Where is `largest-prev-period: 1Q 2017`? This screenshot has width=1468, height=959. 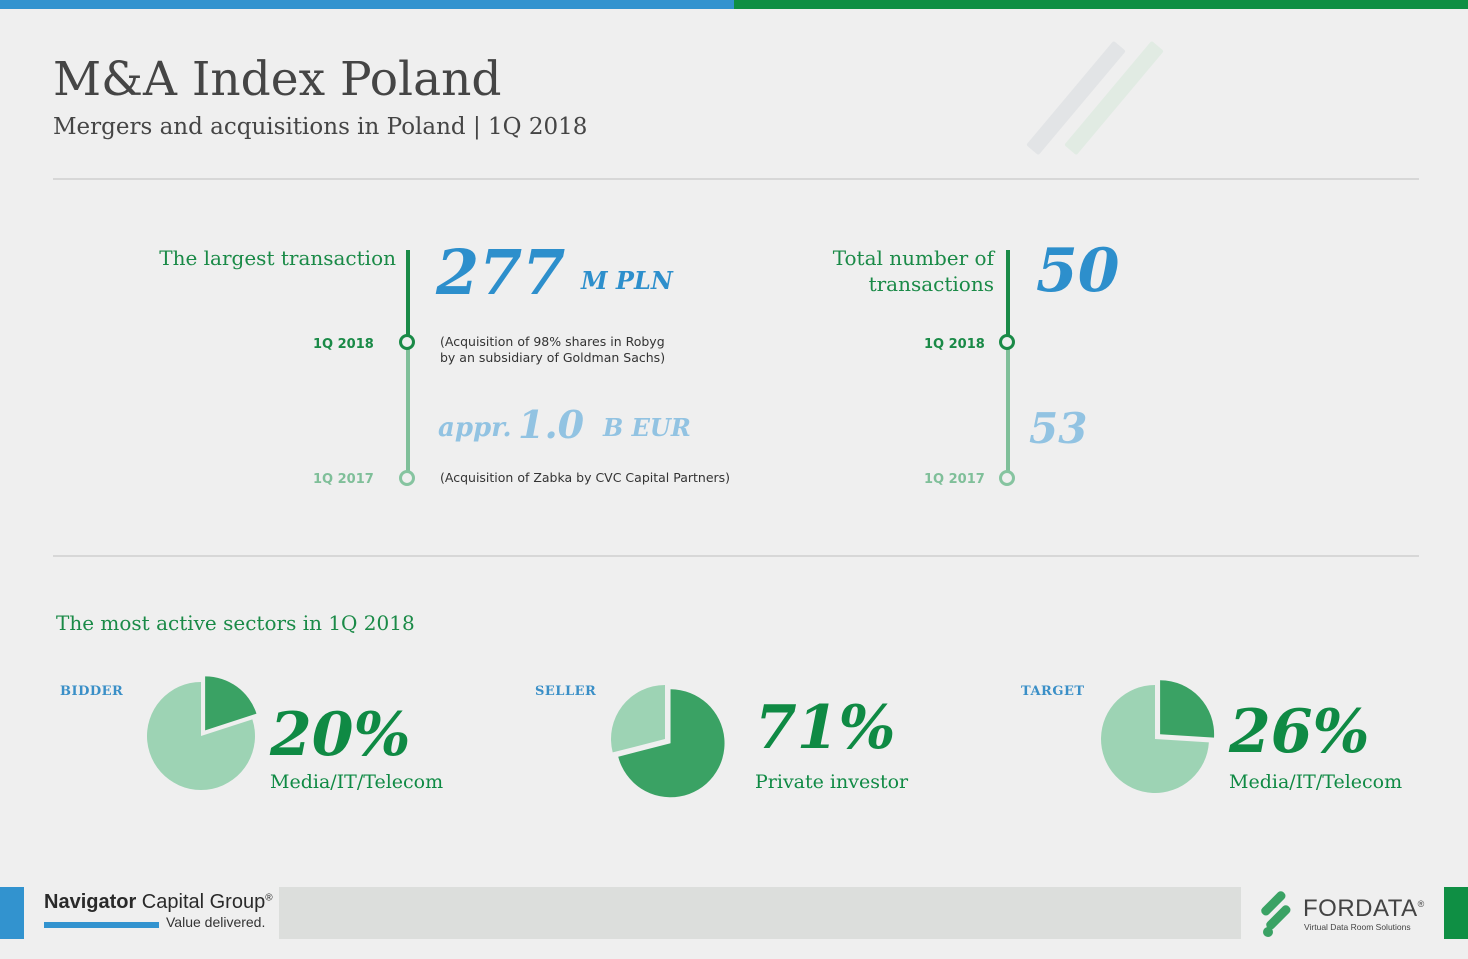
largest-prev-period: 1Q 2017 is located at coordinates (343, 479).